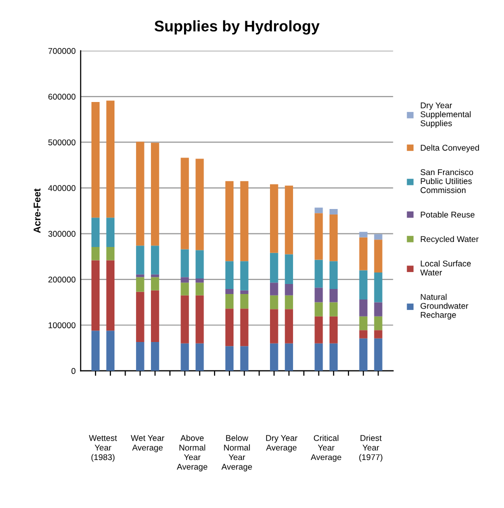  What do you see at coordinates (62, 325) in the screenshot?
I see `y-tick-label: 100000` at bounding box center [62, 325].